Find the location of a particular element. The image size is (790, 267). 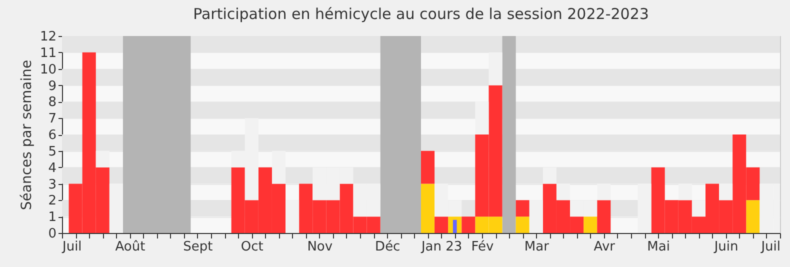

x-tick-label: Mar is located at coordinates (537, 247).